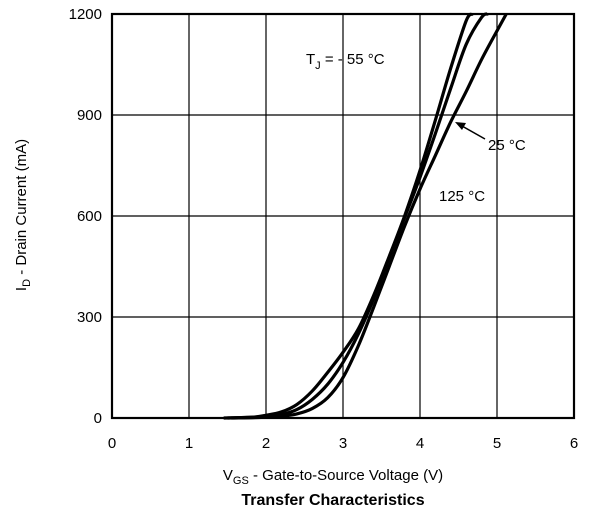 Image resolution: width=592 pixels, height=516 pixels. What do you see at coordinates (497, 443) in the screenshot?
I see `x-tick-label: 5` at bounding box center [497, 443].